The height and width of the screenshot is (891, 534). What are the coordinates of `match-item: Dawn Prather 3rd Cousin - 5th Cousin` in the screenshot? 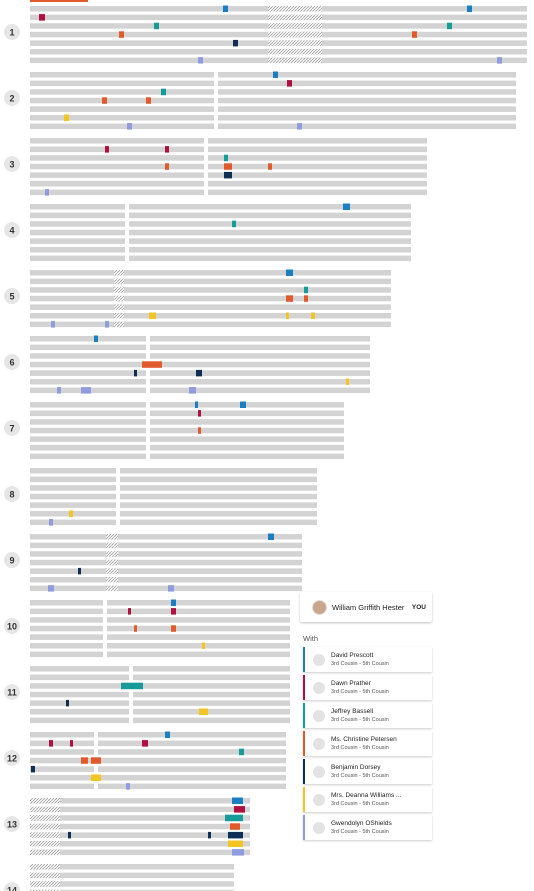 It's located at (367, 687).